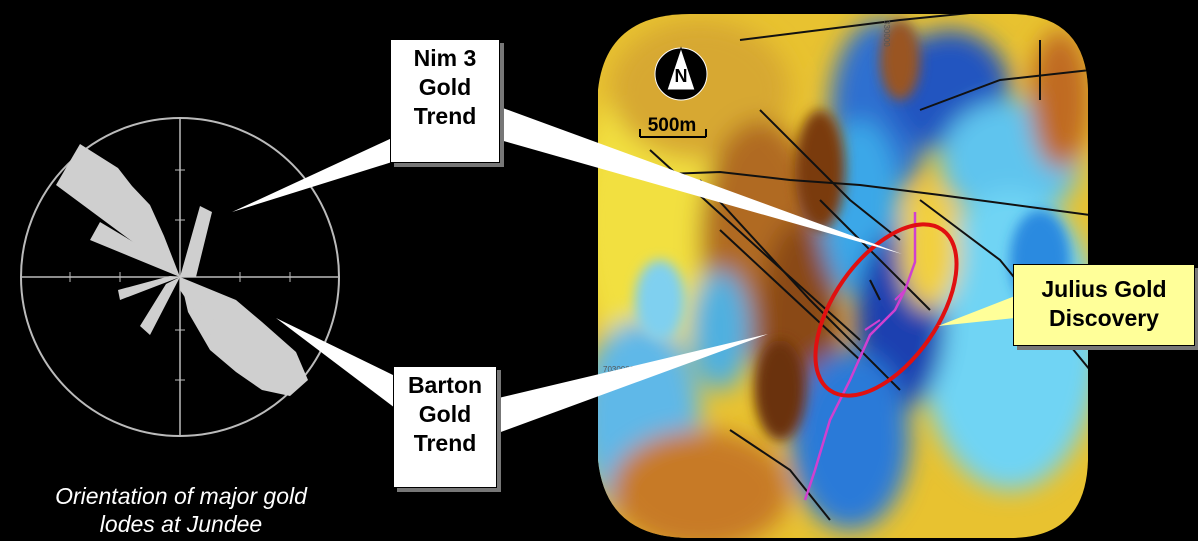  What do you see at coordinates (181, 524) in the screenshot?
I see `rose-caption-line-2: lodes at Jundee` at bounding box center [181, 524].